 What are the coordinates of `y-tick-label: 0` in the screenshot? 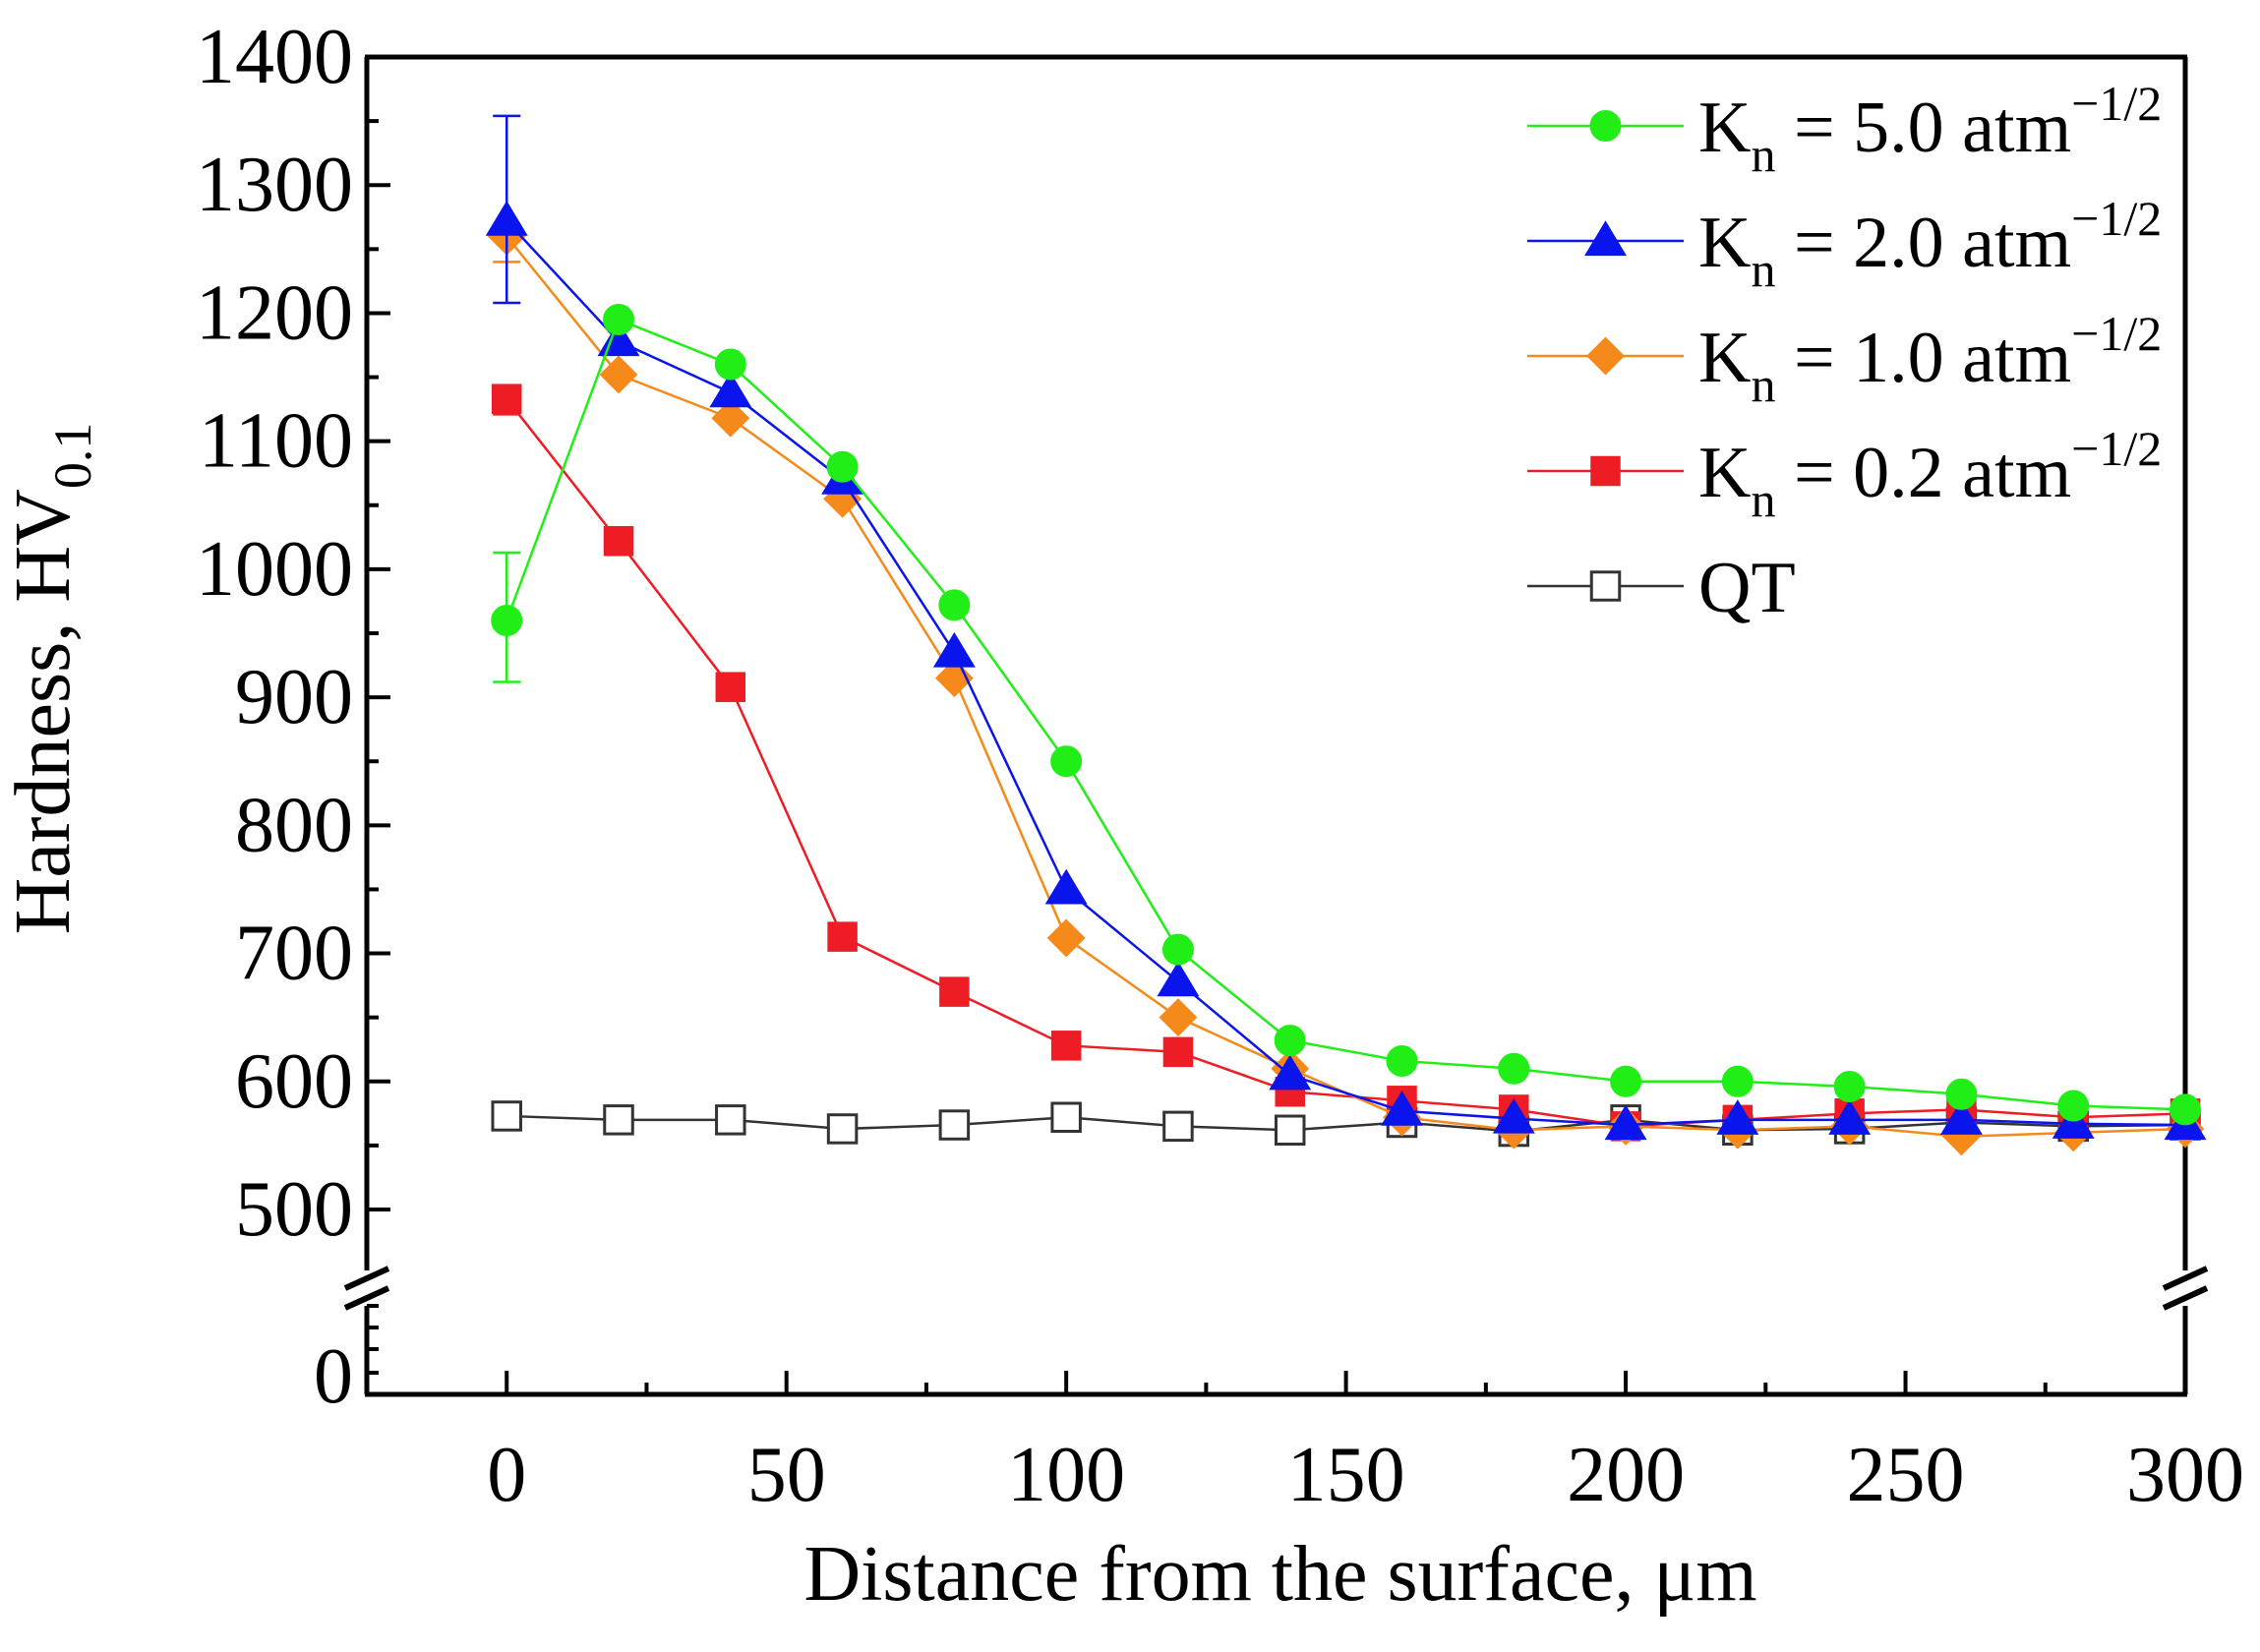 It's located at (333, 1376).